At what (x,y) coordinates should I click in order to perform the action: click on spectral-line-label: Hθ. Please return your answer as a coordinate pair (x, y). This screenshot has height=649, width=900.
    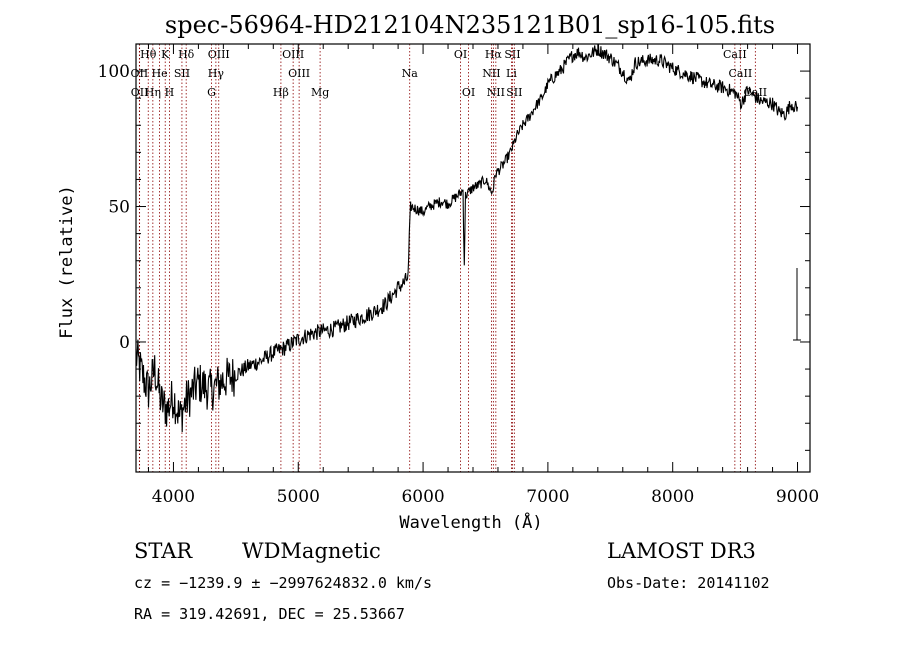
    Looking at the image, I should click on (148, 54).